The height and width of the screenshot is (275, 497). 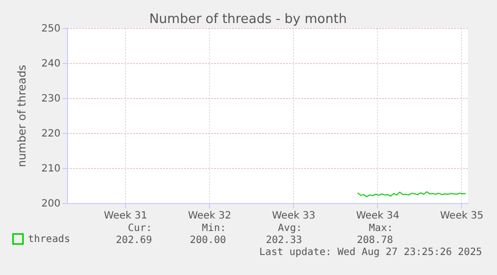 What do you see at coordinates (294, 216) in the screenshot?
I see `x-tick-label: Week 33` at bounding box center [294, 216].